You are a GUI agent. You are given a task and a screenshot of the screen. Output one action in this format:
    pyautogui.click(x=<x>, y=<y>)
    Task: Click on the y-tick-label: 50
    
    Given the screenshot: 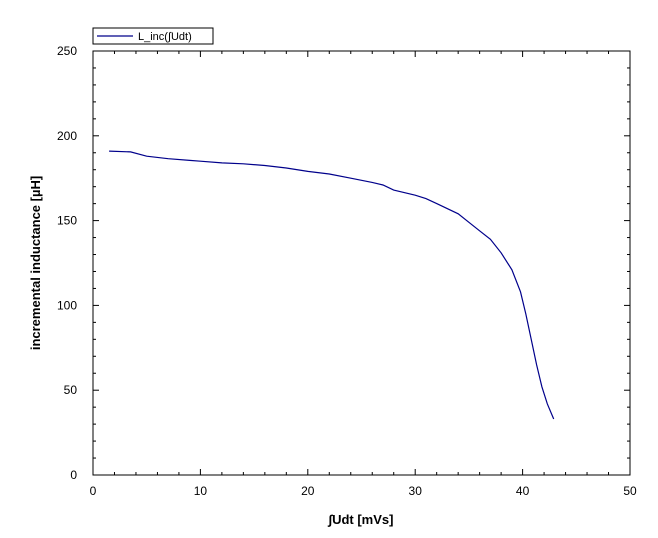 What is the action you would take?
    pyautogui.click(x=71, y=390)
    